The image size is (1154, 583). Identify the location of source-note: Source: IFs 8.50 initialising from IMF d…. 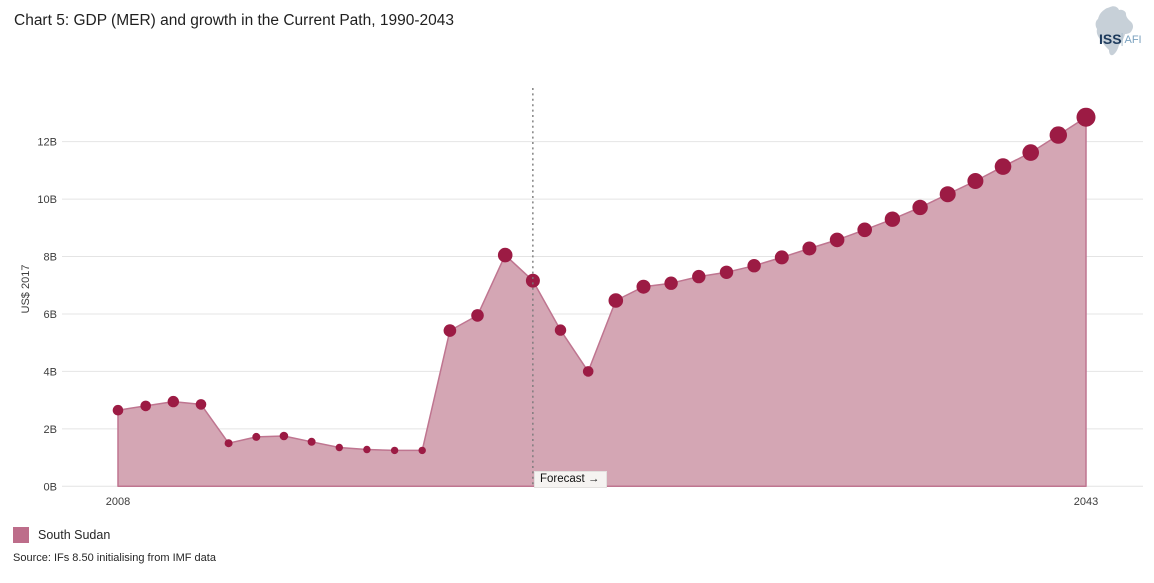
(114, 558).